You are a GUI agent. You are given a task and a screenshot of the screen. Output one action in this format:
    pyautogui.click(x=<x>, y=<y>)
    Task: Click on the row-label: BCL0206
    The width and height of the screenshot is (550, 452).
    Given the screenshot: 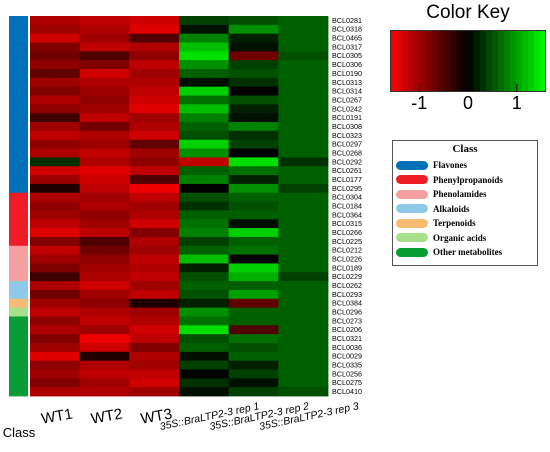 What is the action you would take?
    pyautogui.click(x=347, y=329)
    